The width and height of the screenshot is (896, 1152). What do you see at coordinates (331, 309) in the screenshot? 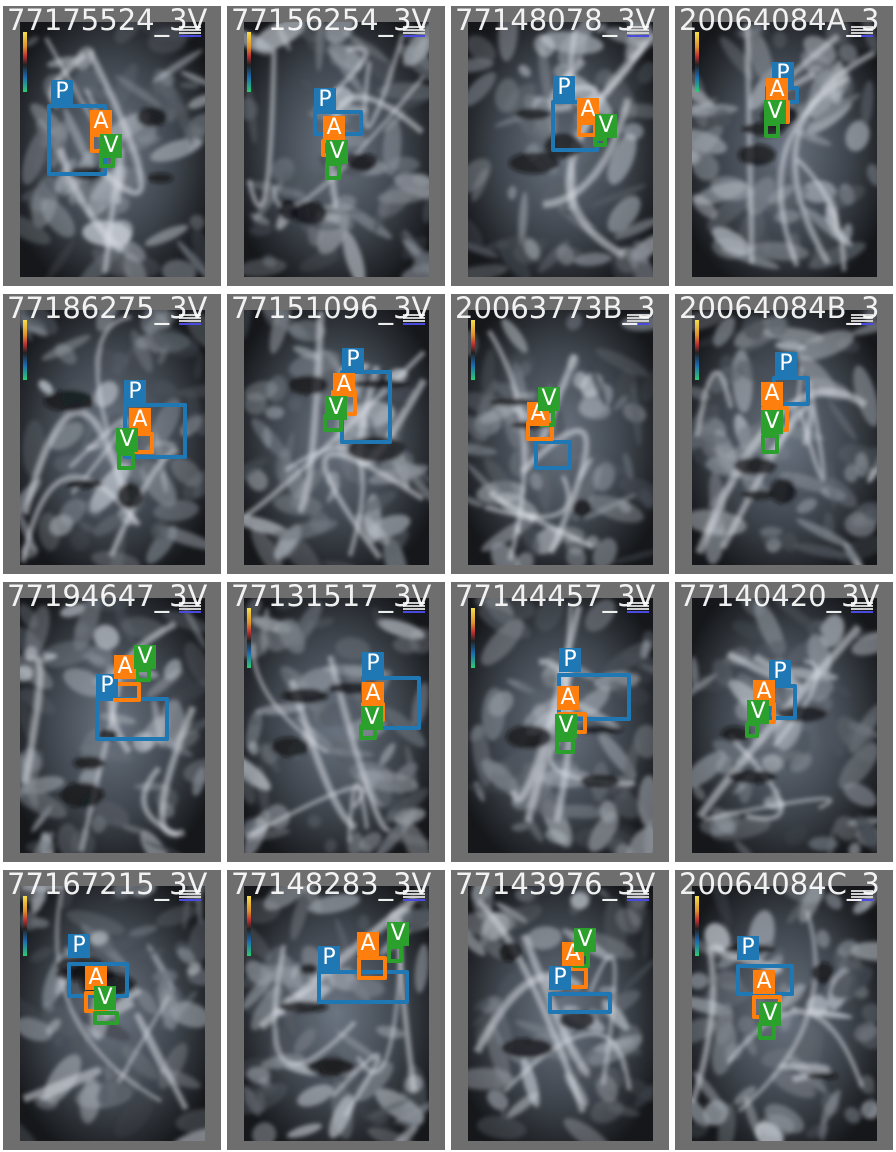
I see `tile-title: 77151096_3V` at bounding box center [331, 309].